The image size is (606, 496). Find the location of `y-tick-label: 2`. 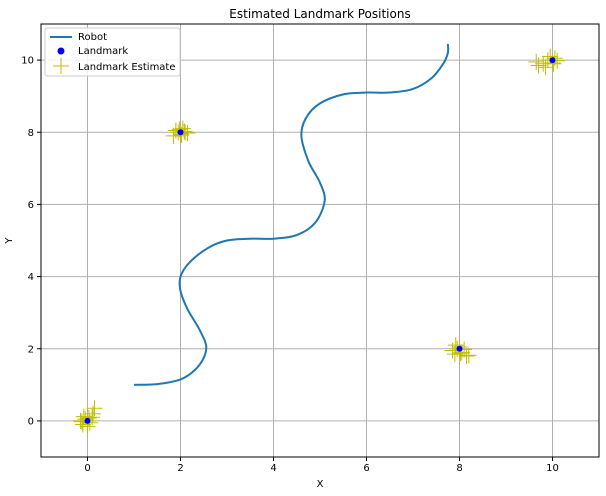

y-tick-label: 2 is located at coordinates (31, 349).